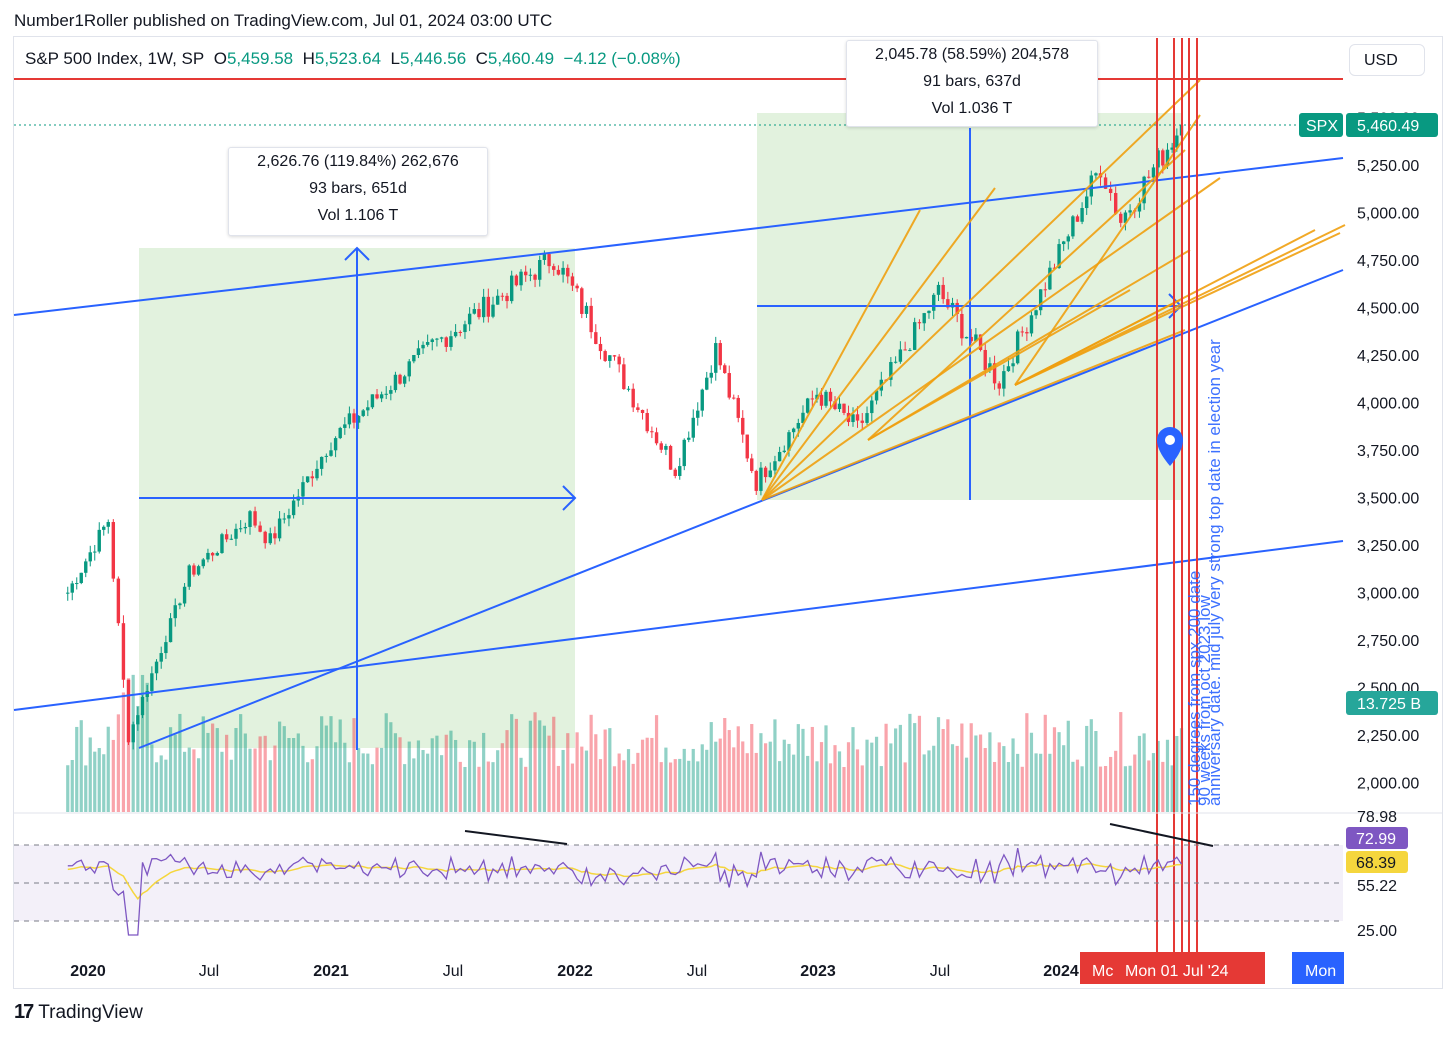 The height and width of the screenshot is (1037, 1456). Describe the element at coordinates (1387, 60) in the screenshot. I see `currency-button: USD` at that location.